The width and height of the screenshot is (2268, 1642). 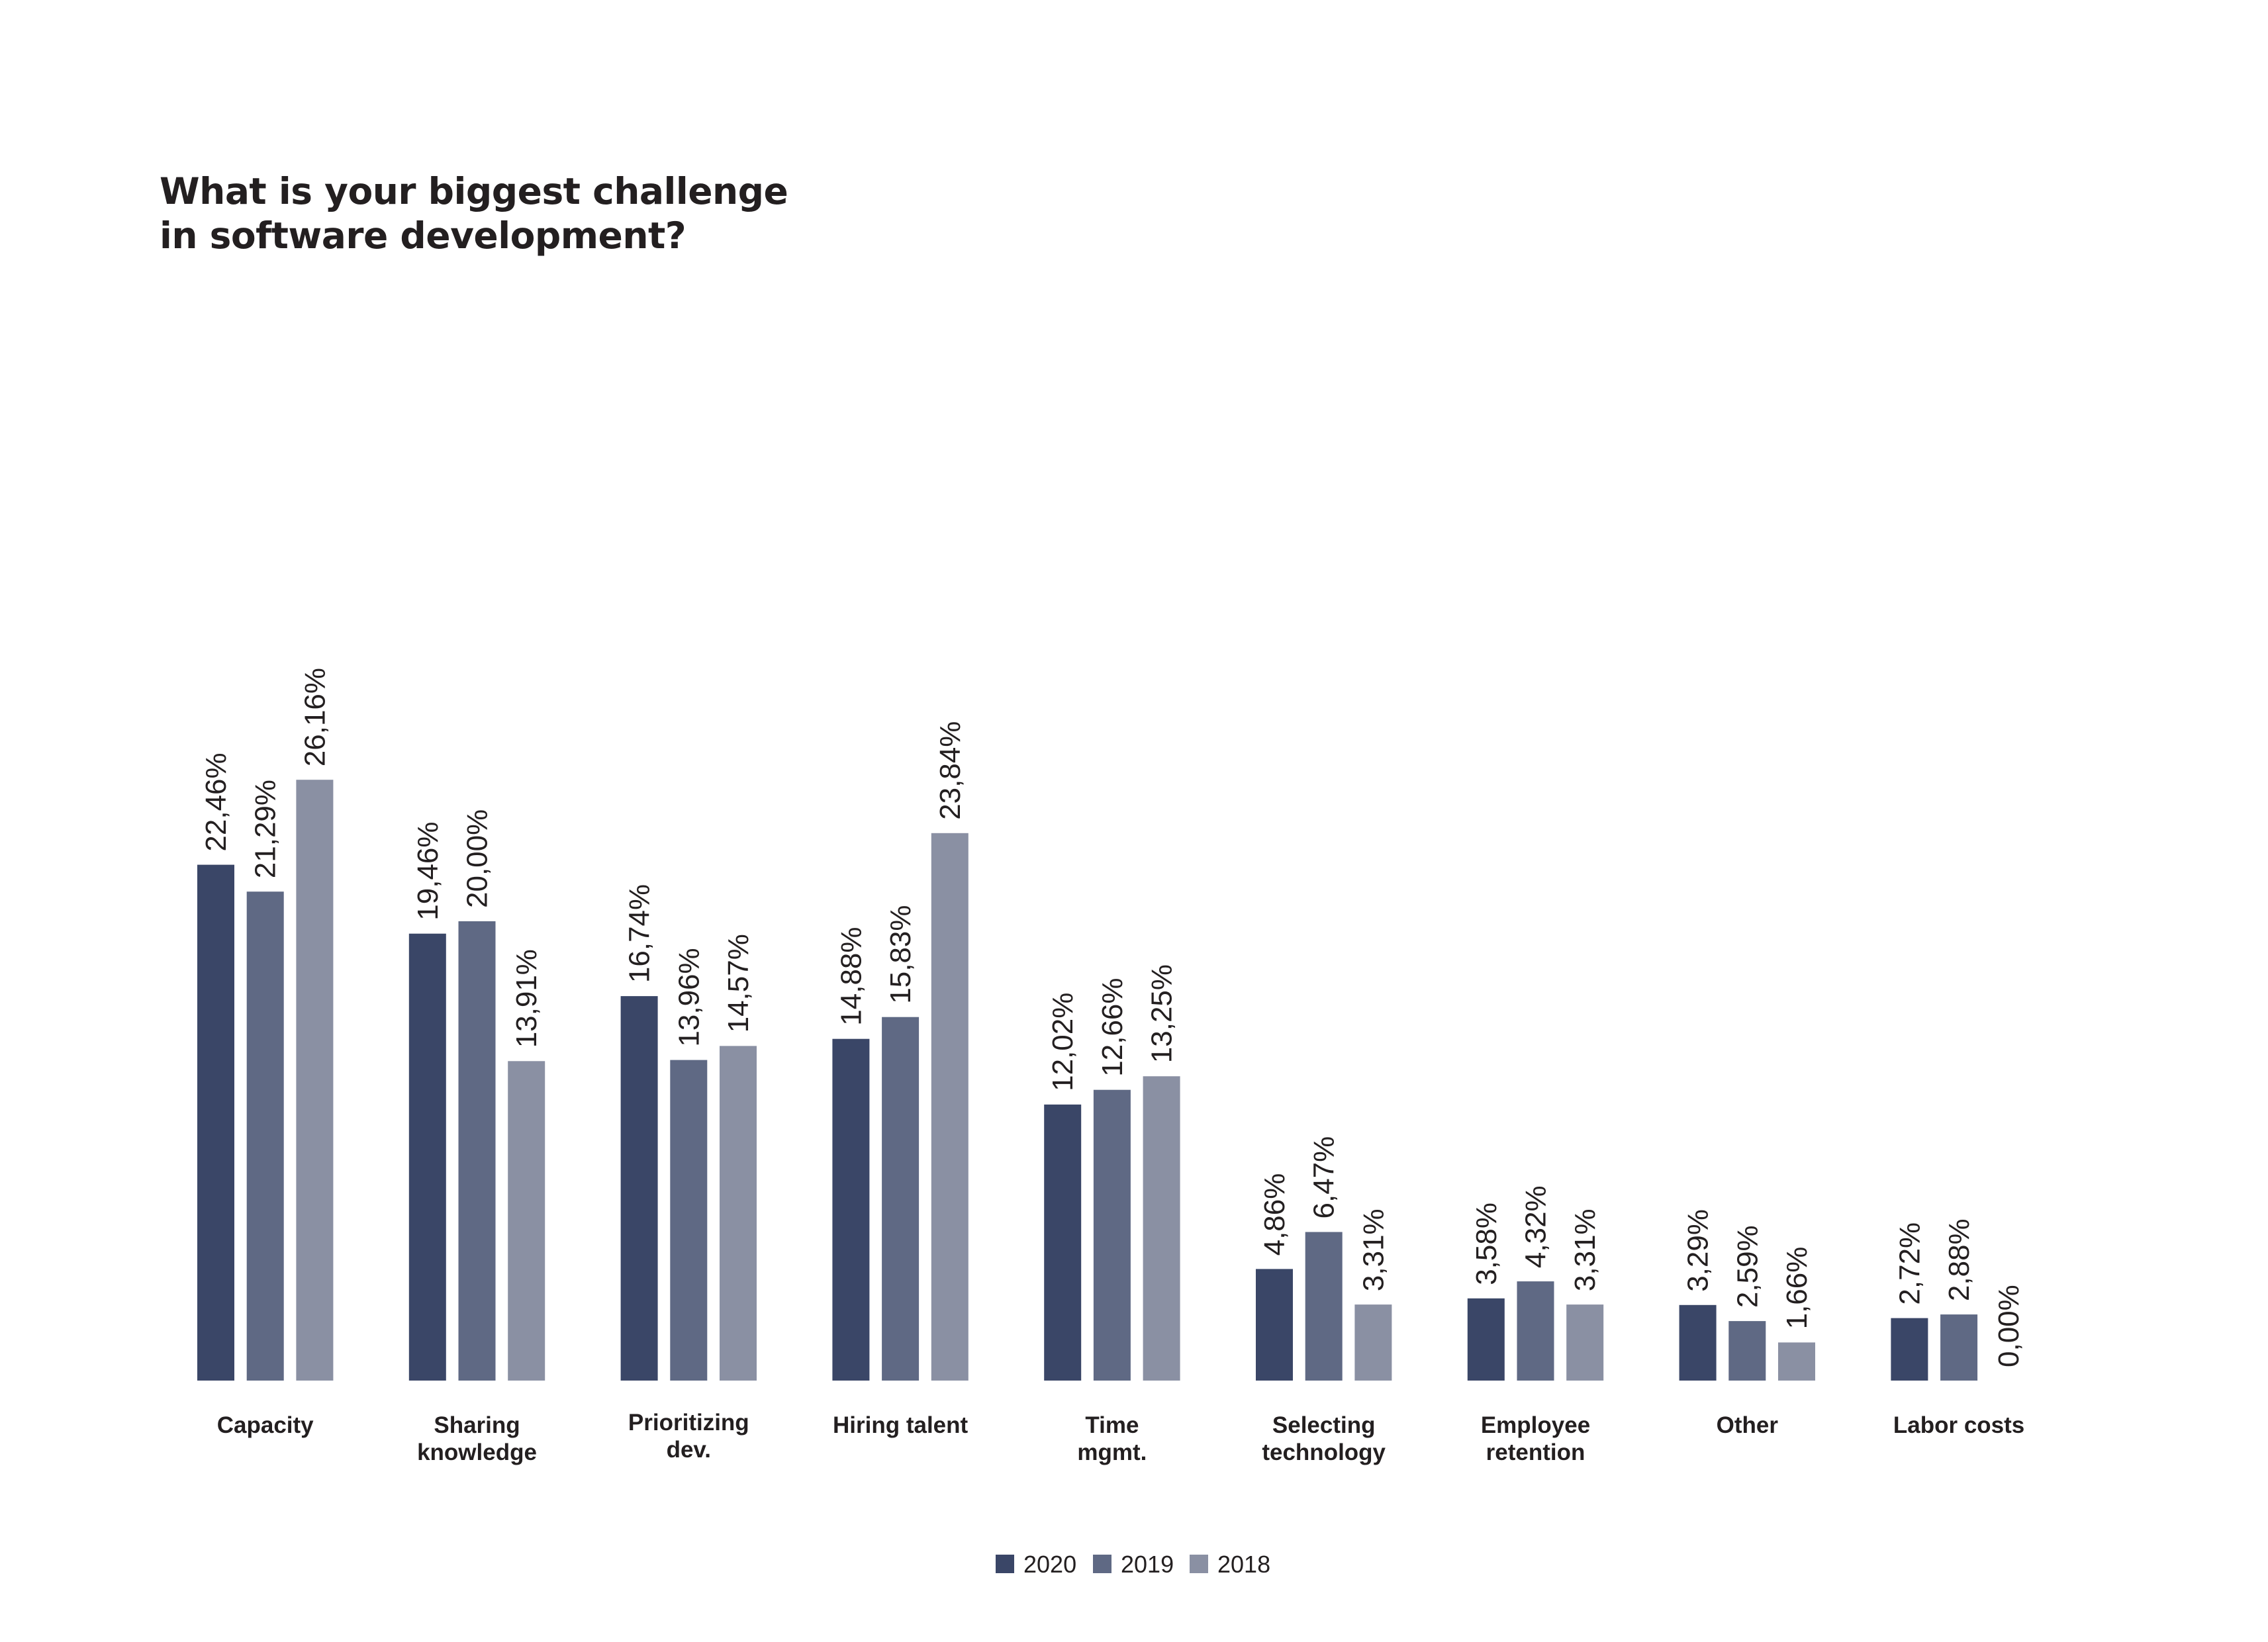 What do you see at coordinates (1797, 1288) in the screenshot?
I see `value-label: 1,66%` at bounding box center [1797, 1288].